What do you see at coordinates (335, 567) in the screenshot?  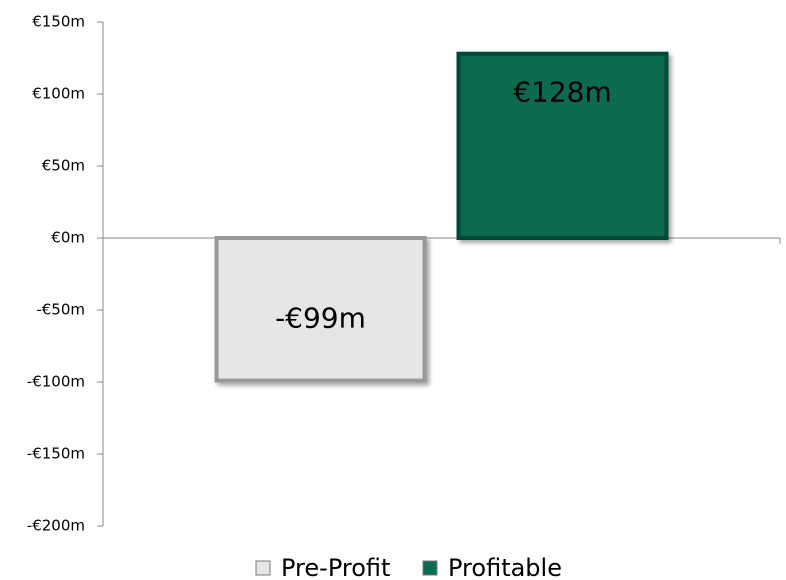 I see `legend-label: Pre-Profit` at bounding box center [335, 567].